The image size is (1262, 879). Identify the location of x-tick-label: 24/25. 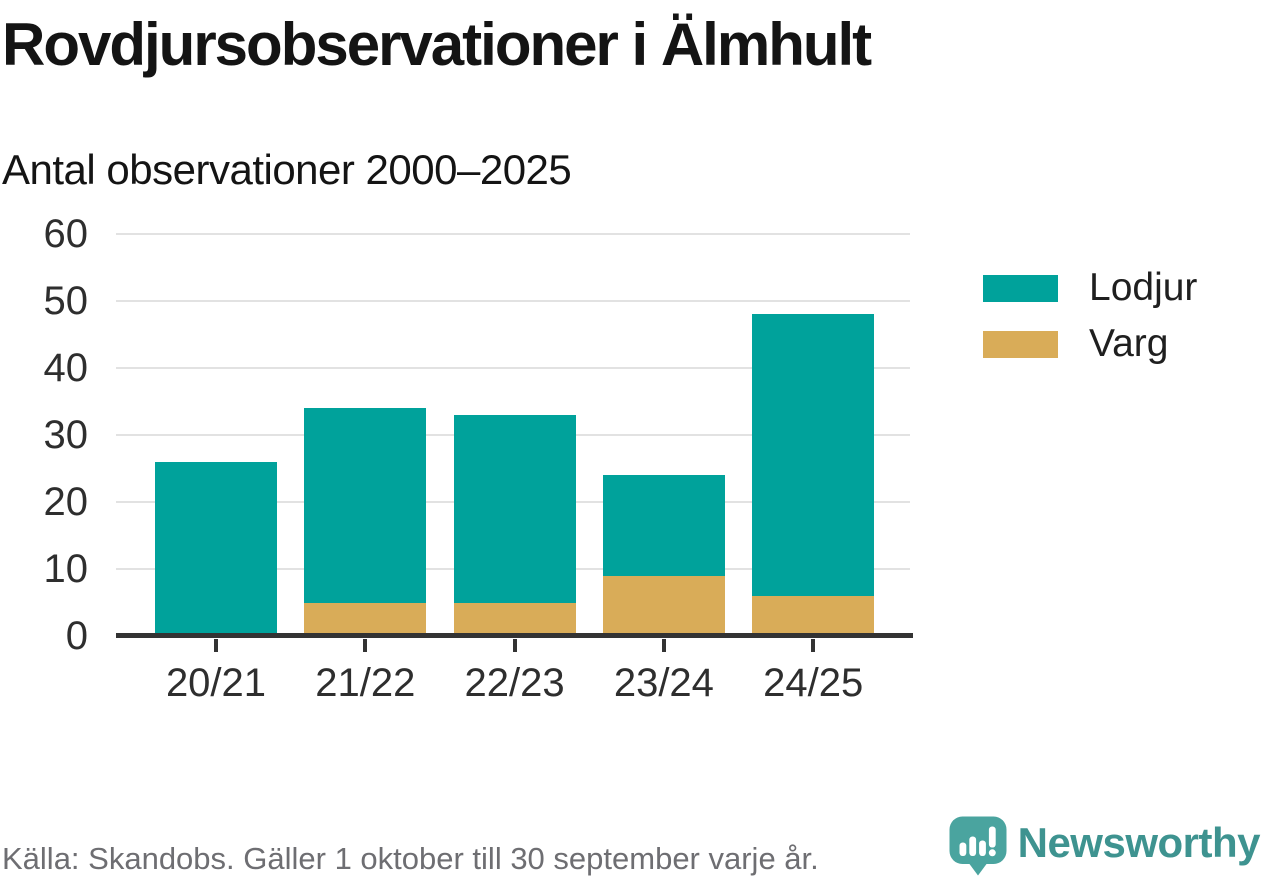
(813, 683).